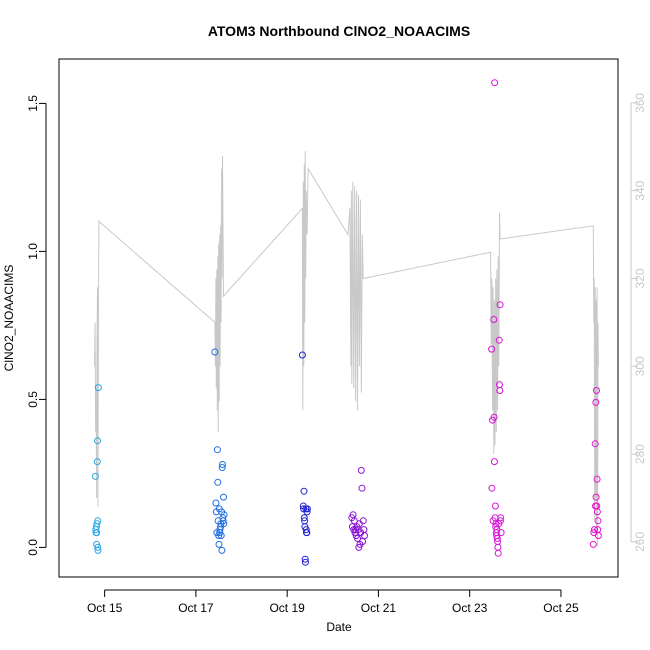  What do you see at coordinates (339, 627) in the screenshot?
I see `x-axis-label: Date` at bounding box center [339, 627].